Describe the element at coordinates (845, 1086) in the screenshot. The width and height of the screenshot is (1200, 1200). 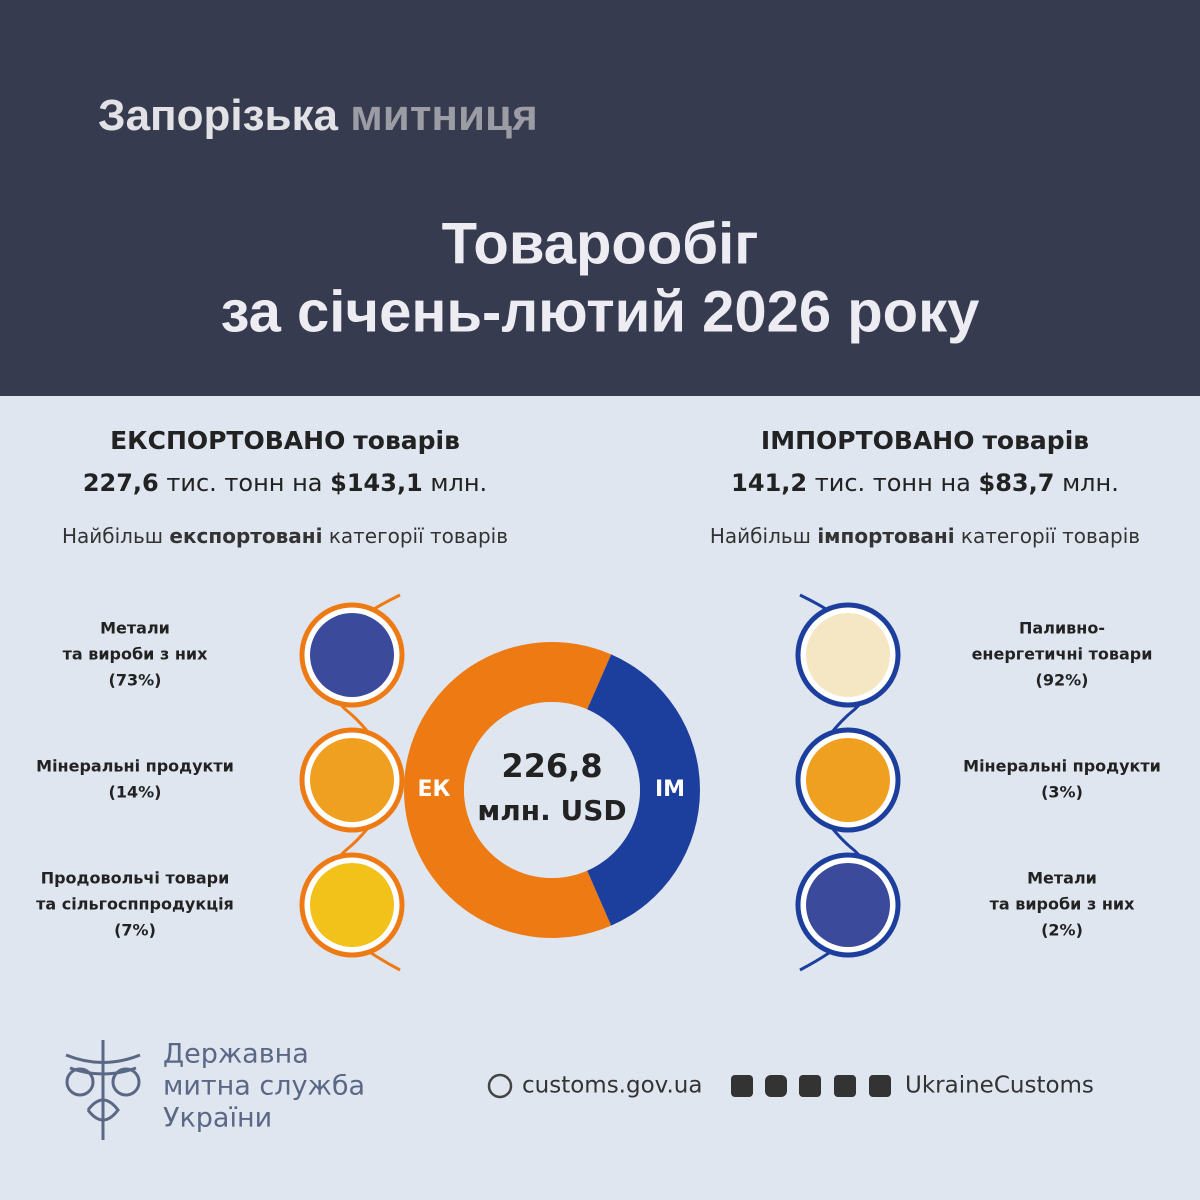
I see `x-icon` at that location.